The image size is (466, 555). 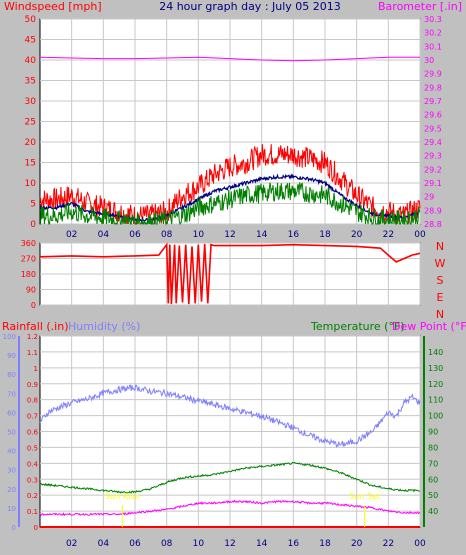 What do you see at coordinates (11, 490) in the screenshot?
I see `humidity-tick-label: 20` at bounding box center [11, 490].